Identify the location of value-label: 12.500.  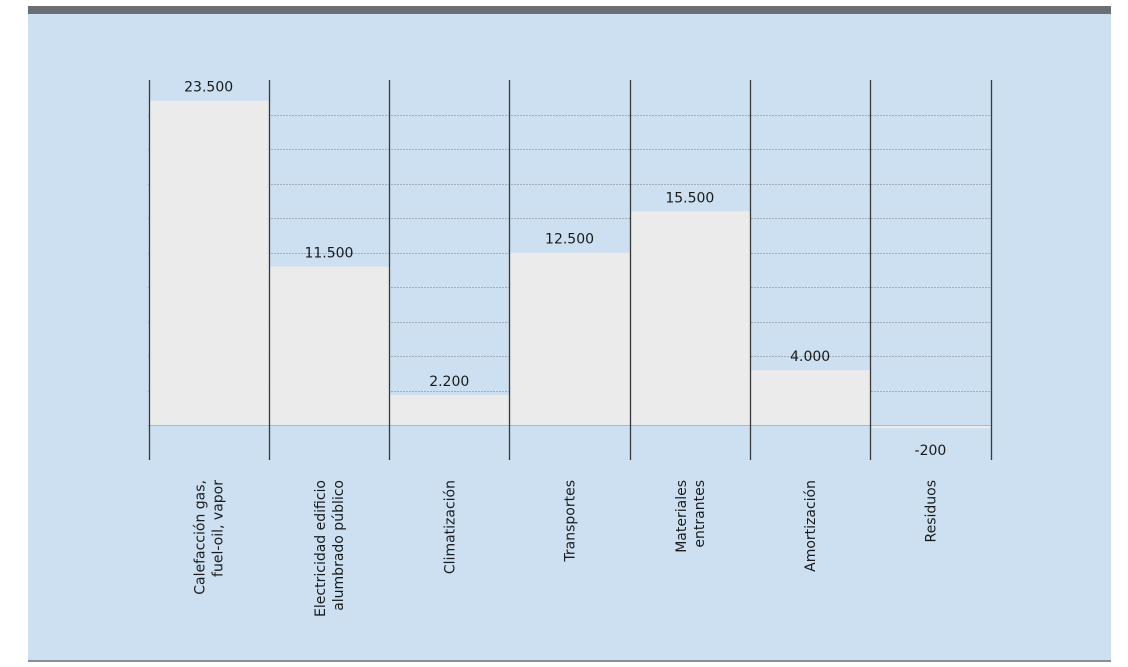
(569, 240).